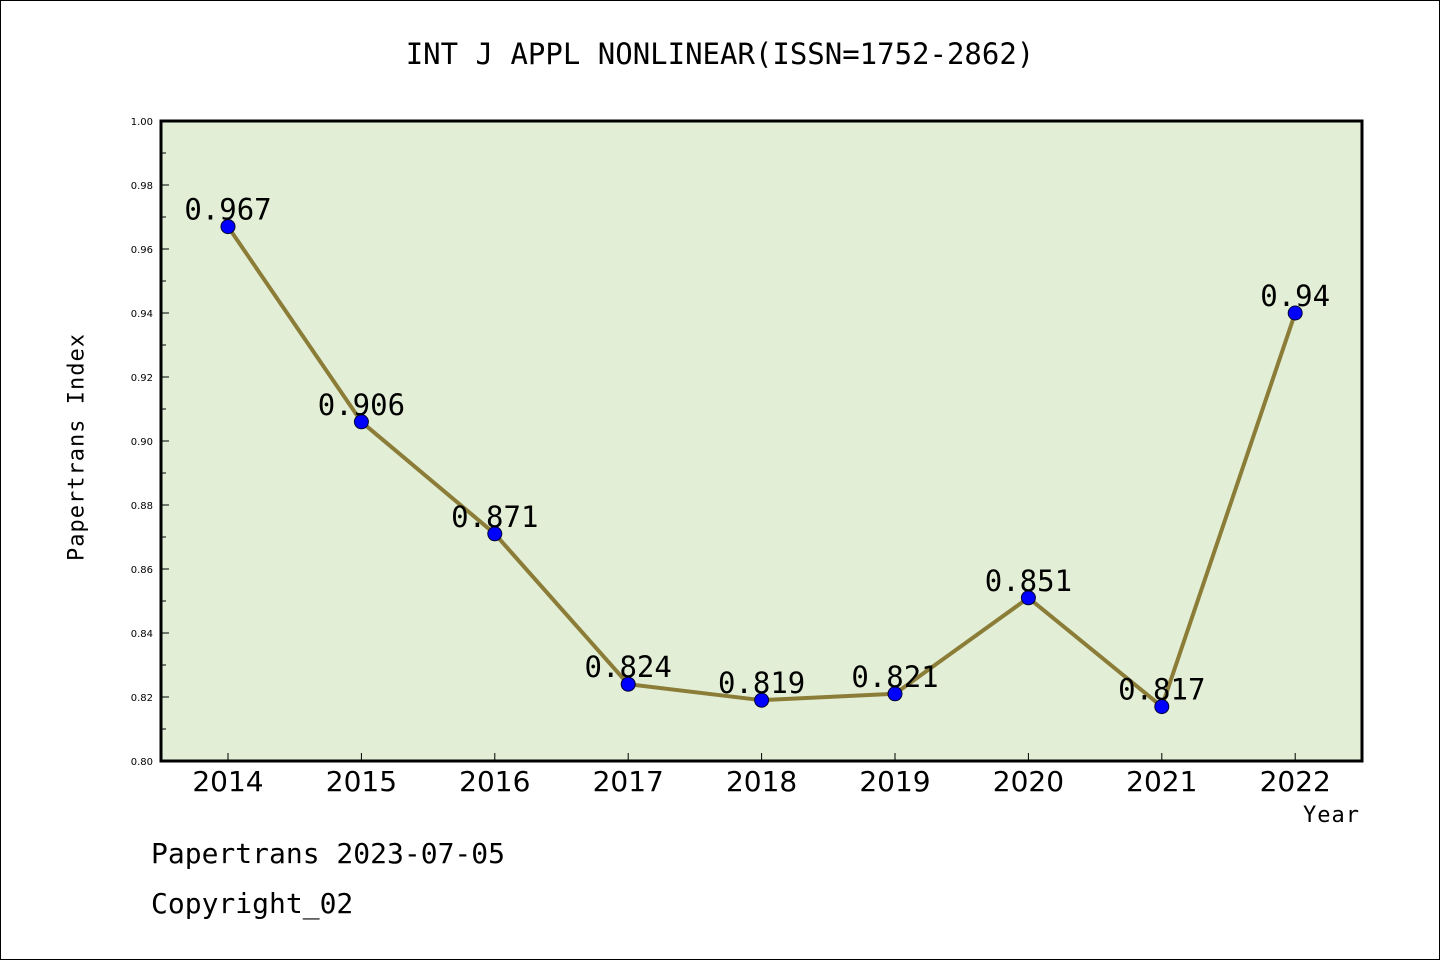 This screenshot has width=1440, height=961. I want to click on x-tick-label: 2015, so click(361, 781).